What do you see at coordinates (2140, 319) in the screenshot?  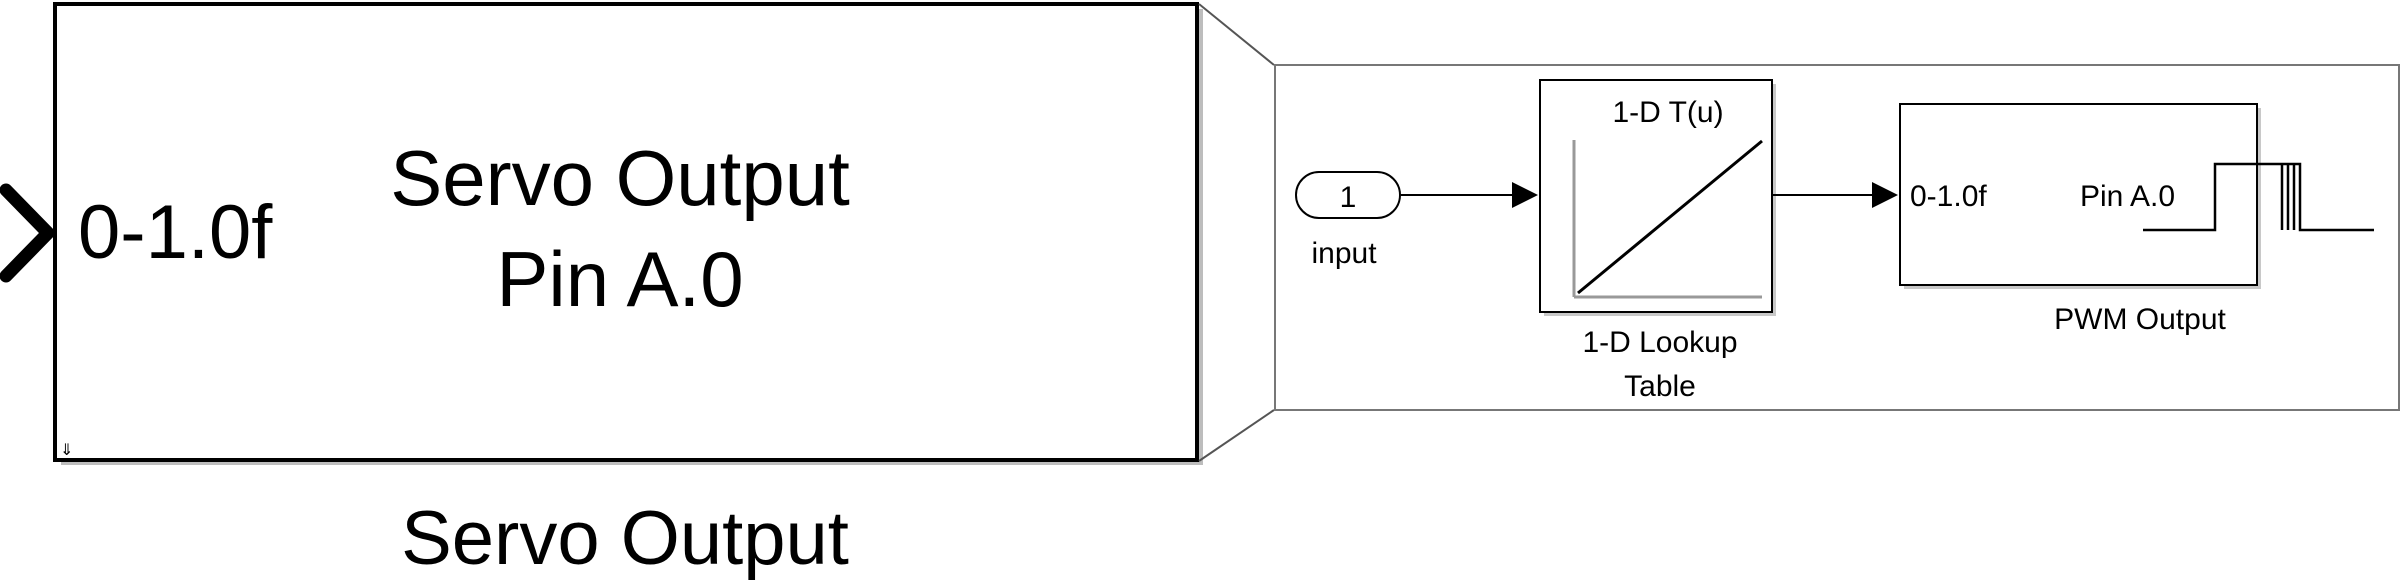 I see `pwm-output-caption: PWM Output` at bounding box center [2140, 319].